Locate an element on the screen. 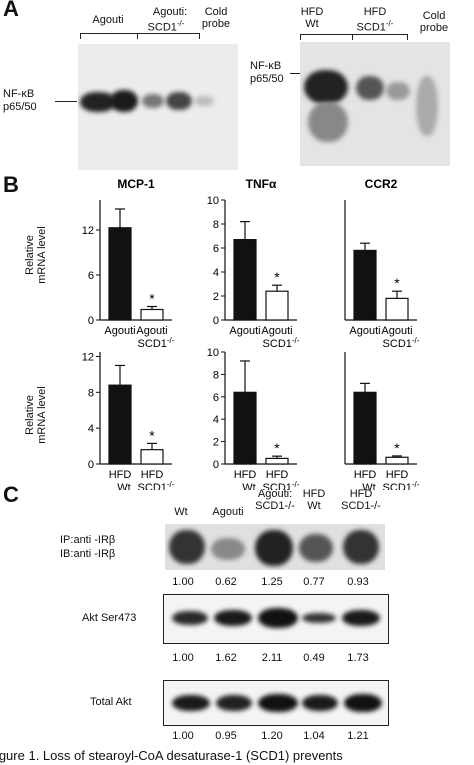  emsa-blot-right is located at coordinates (375, 104).